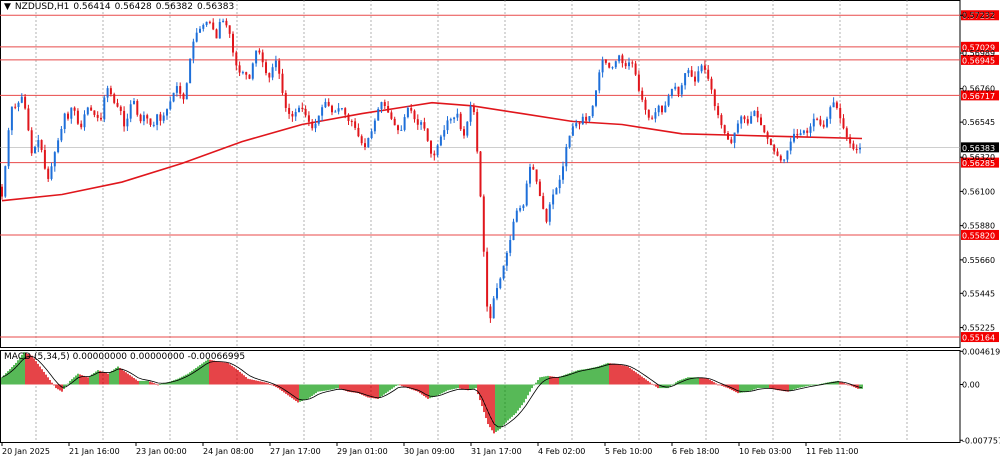 The image size is (1000, 463). What do you see at coordinates (161, 451) in the screenshot?
I see `x-tick-label: 23 Jan 00:00` at bounding box center [161, 451].